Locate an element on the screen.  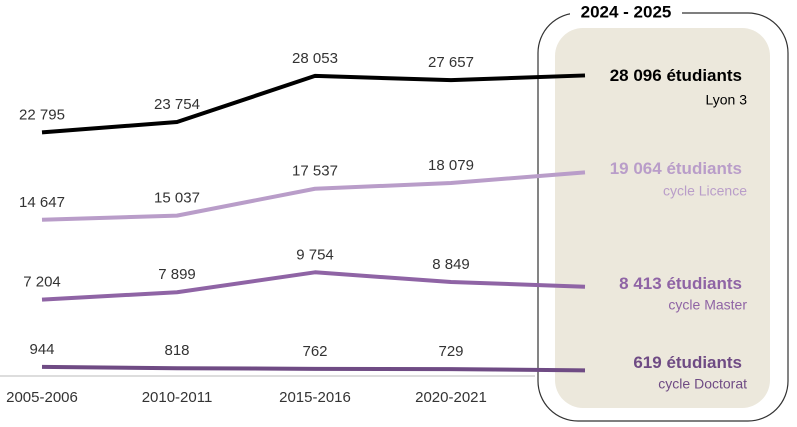
data-label: 729 is located at coordinates (450, 351).